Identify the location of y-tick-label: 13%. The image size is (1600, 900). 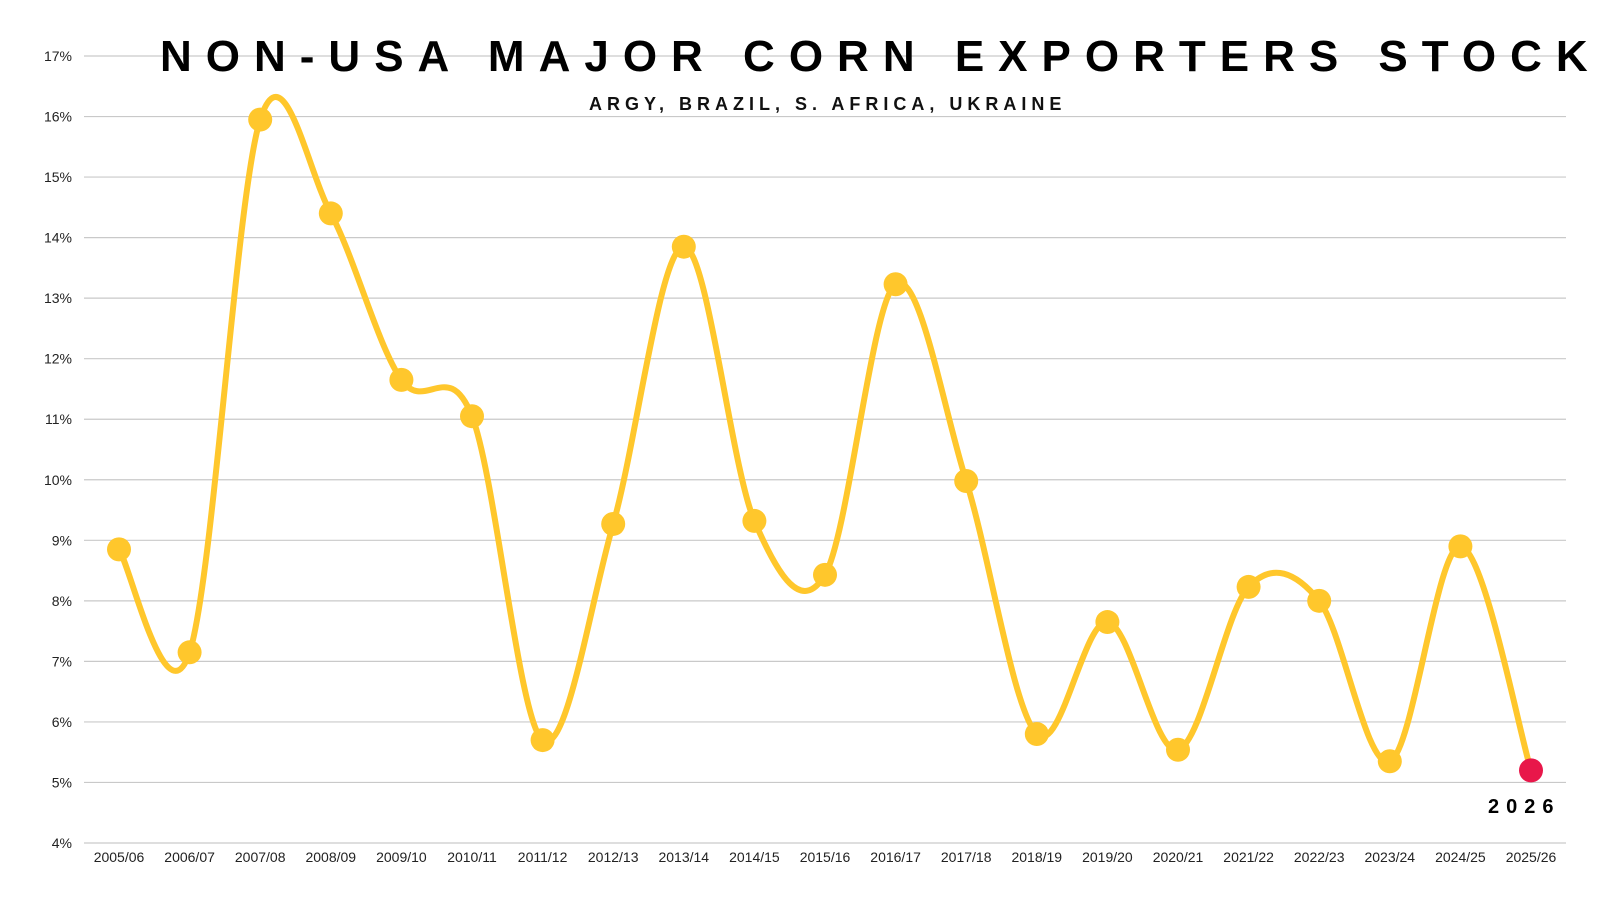
(58, 298).